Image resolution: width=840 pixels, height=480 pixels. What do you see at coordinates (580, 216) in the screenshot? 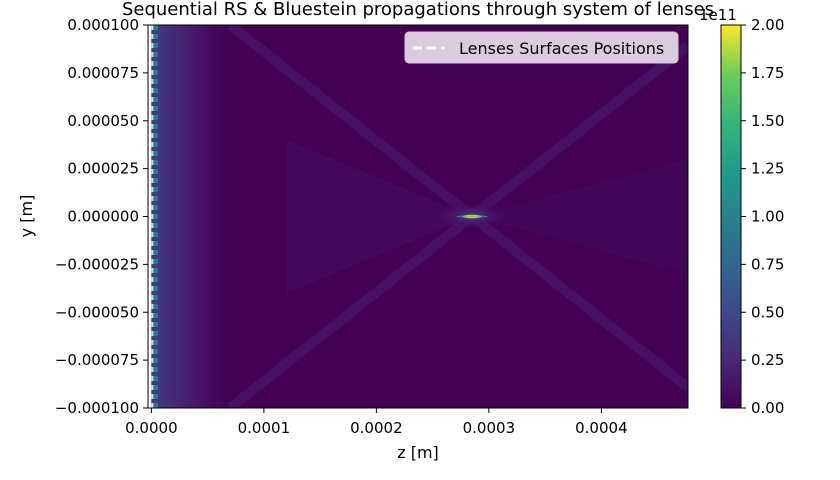
I see `streak-cone-lower` at bounding box center [580, 216].